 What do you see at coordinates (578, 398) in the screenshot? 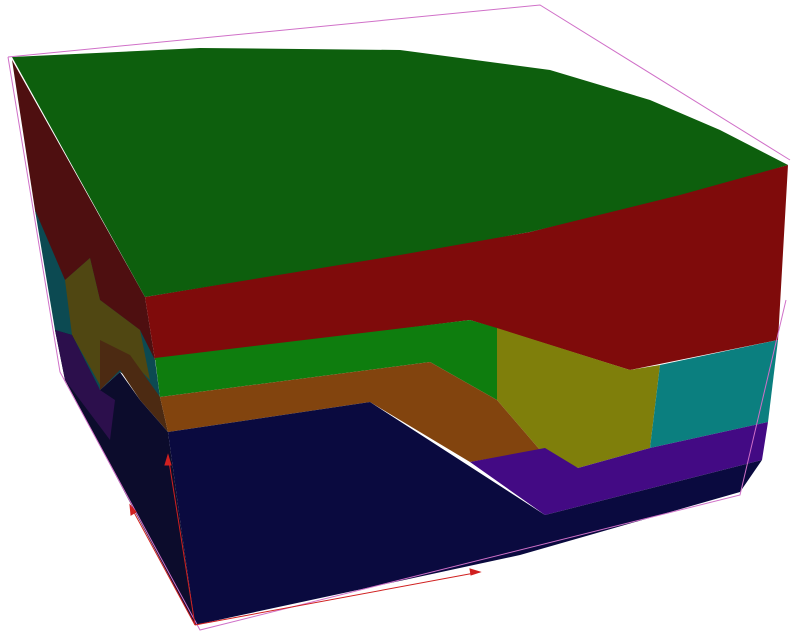
I see `yellow-layer` at bounding box center [578, 398].